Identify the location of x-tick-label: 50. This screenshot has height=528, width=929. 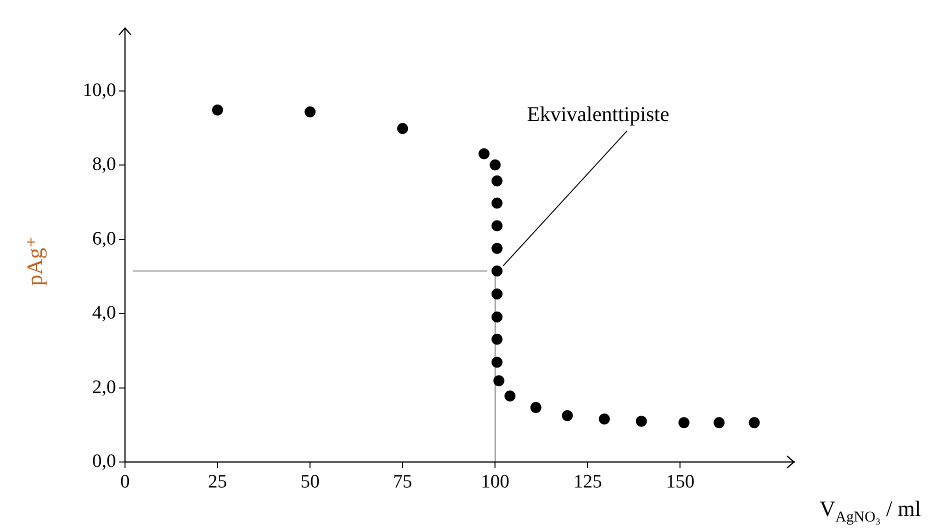
(310, 481).